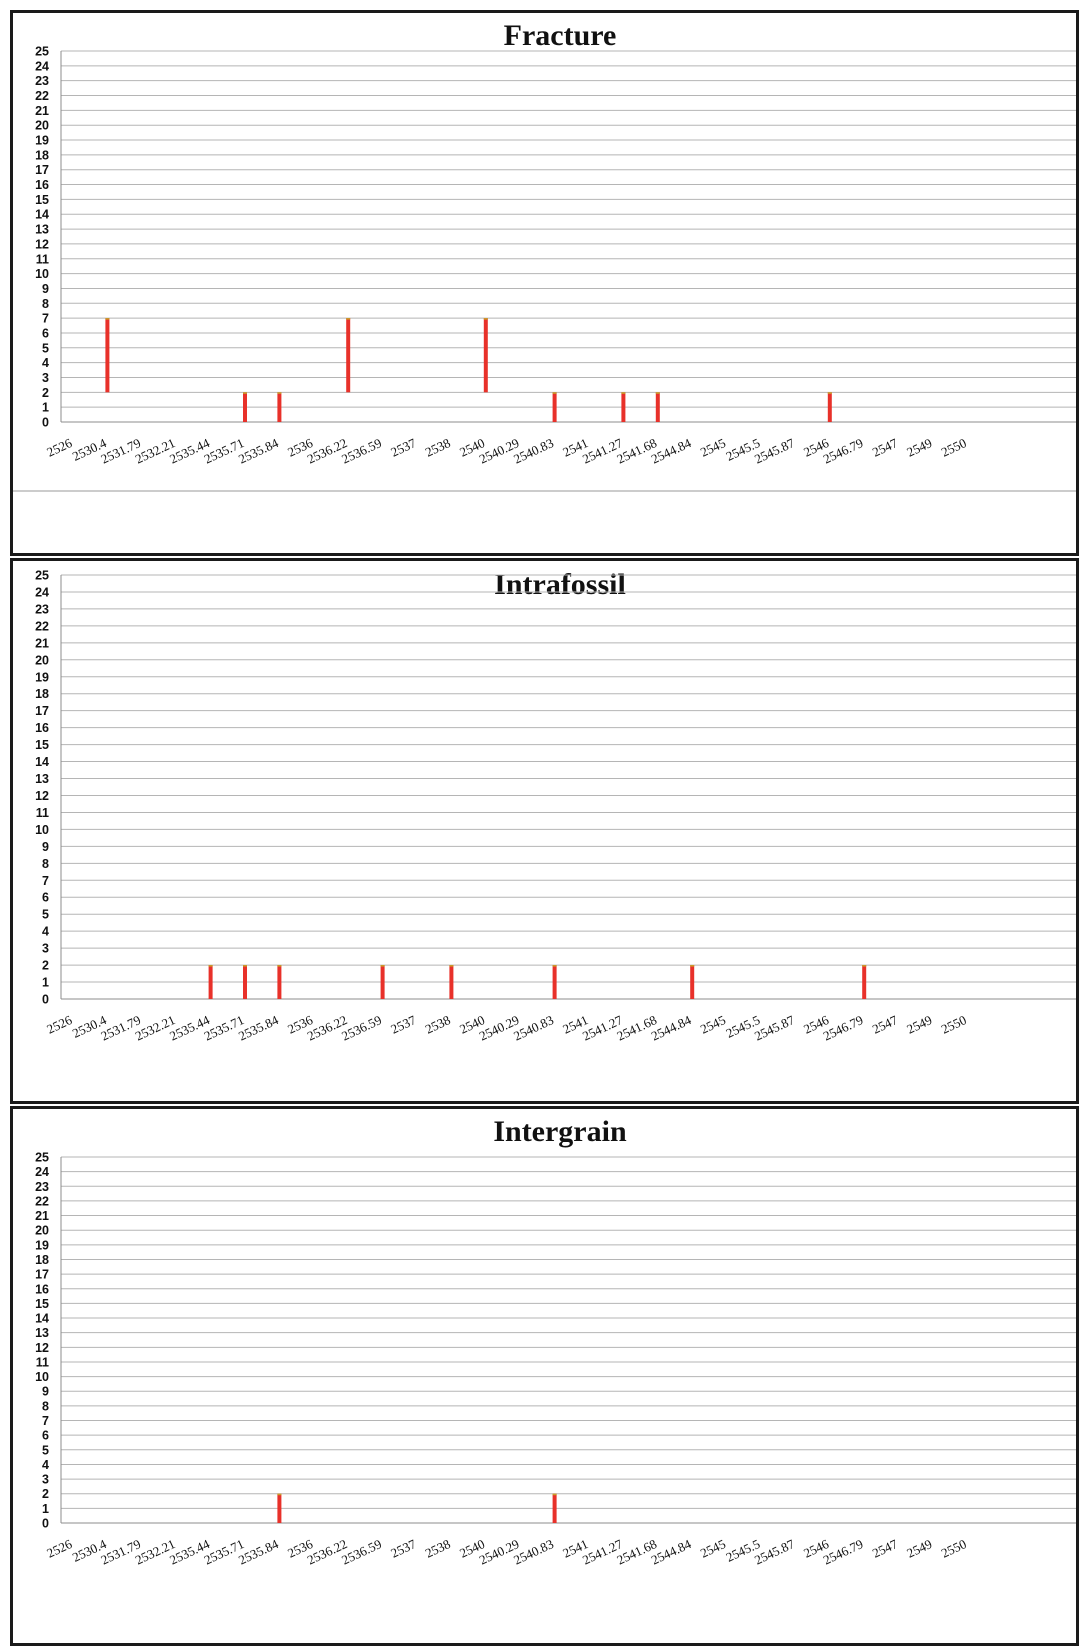 The width and height of the screenshot is (1079, 1646). Describe the element at coordinates (42, 609) in the screenshot. I see `y-tick-label: 23` at that location.